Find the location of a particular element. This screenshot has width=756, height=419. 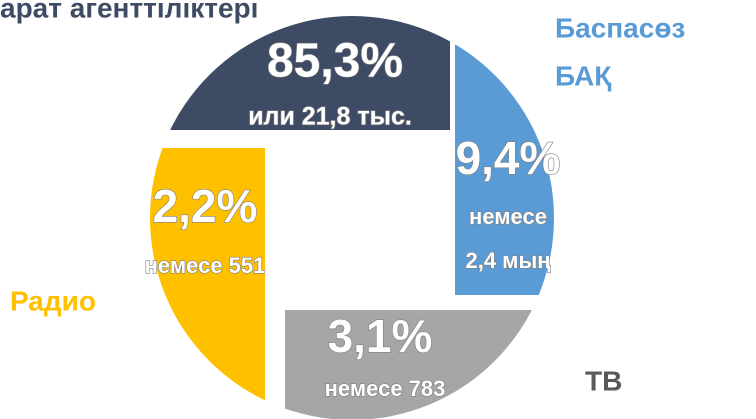

sub-label: или 21,8 тыс. is located at coordinates (330, 117).